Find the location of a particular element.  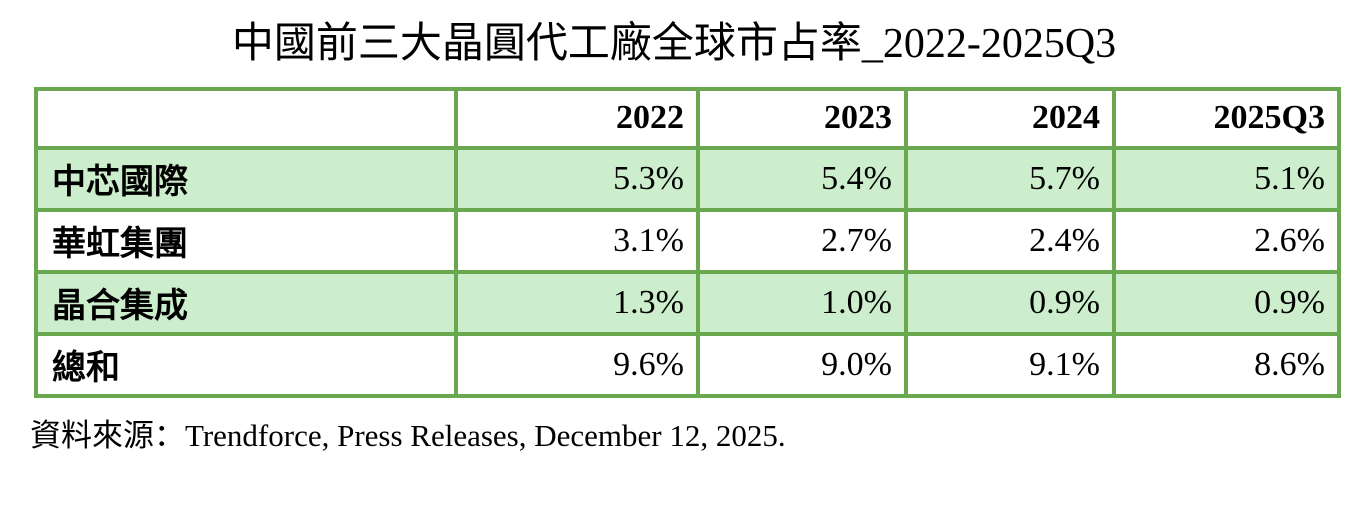

header-cell-empty is located at coordinates (246, 118).